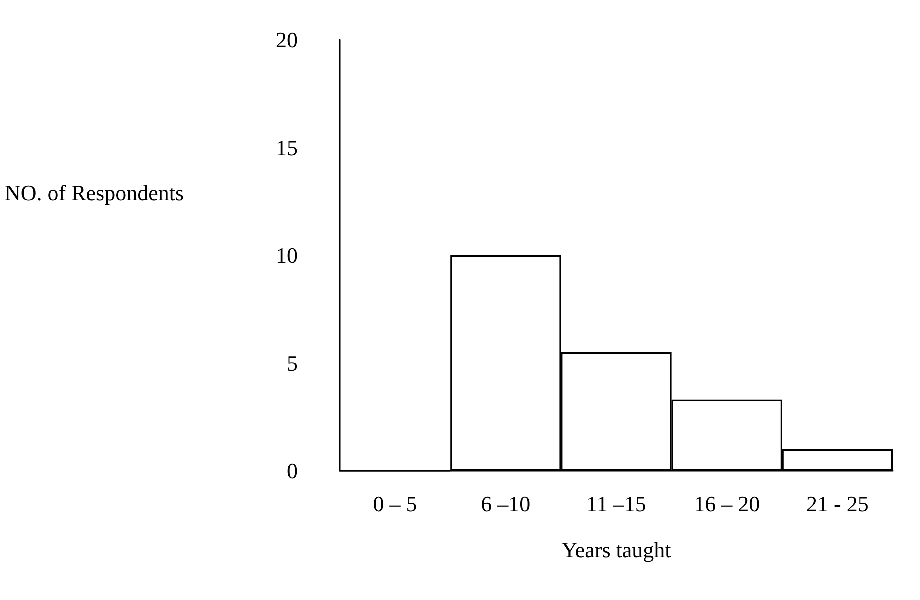 The width and height of the screenshot is (920, 600). Describe the element at coordinates (727, 504) in the screenshot. I see `x-tick-label: 16 – 20` at that location.